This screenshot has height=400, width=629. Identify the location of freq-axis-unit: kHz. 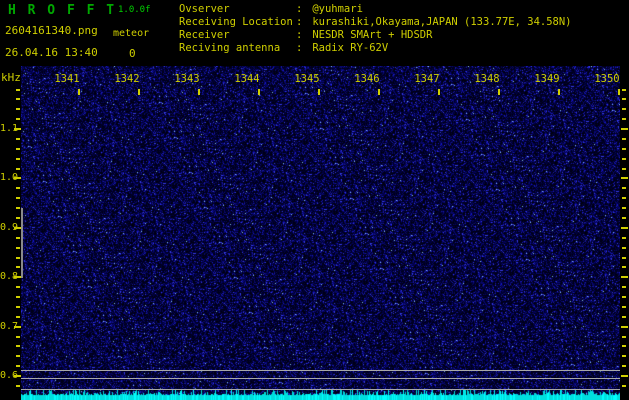
(11, 77).